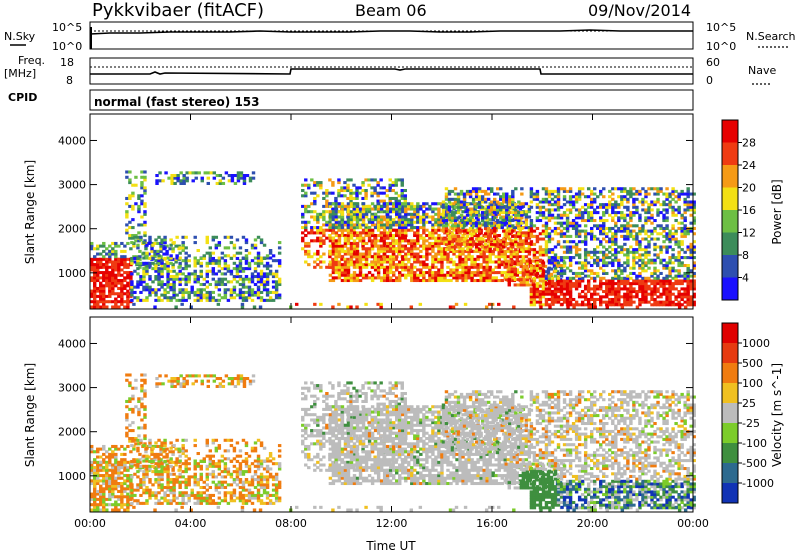  I want to click on range-tick-label: 2000, so click(72, 229).